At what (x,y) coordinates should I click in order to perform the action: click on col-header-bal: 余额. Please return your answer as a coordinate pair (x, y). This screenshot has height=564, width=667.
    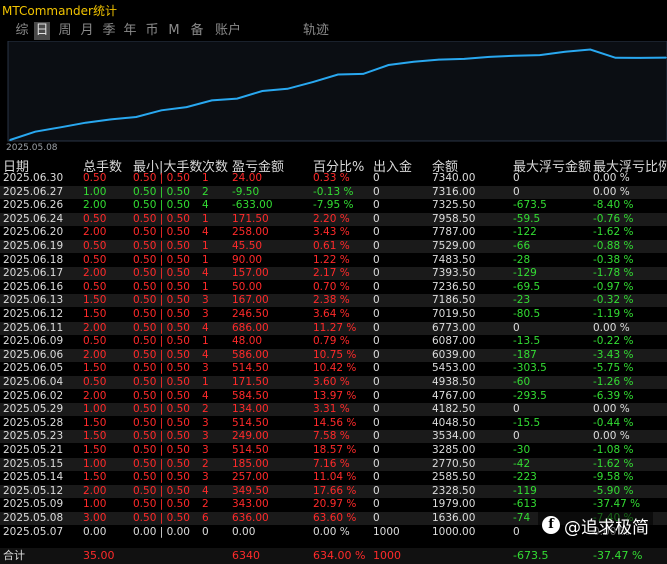
    Looking at the image, I should click on (445, 167).